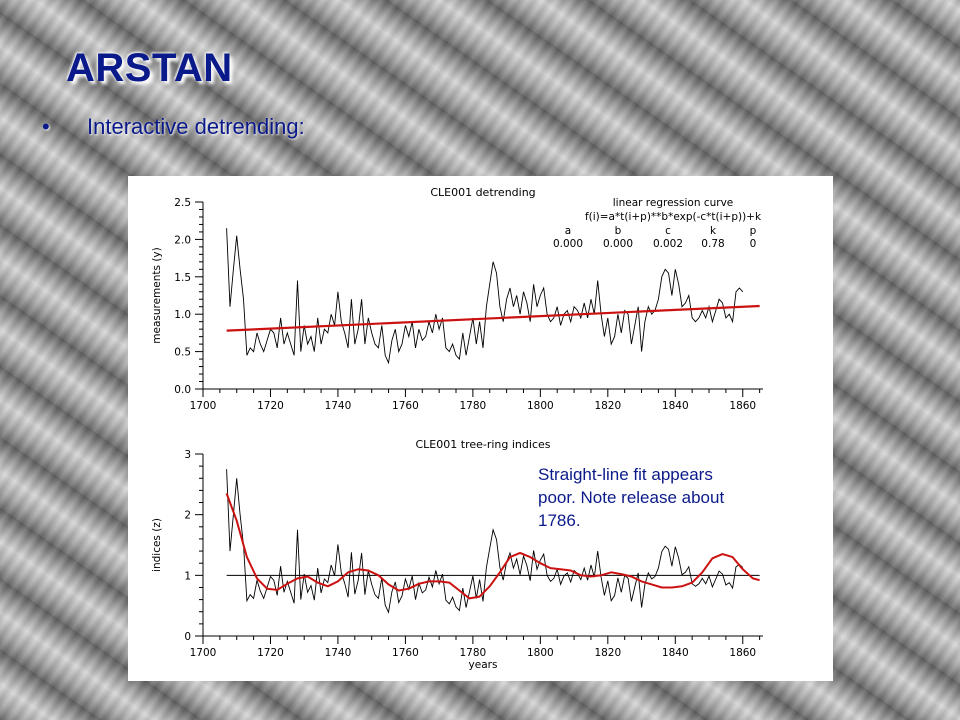 This screenshot has width=960, height=720. Describe the element at coordinates (149, 68) in the screenshot. I see `slide-title: ARSTAN` at that location.